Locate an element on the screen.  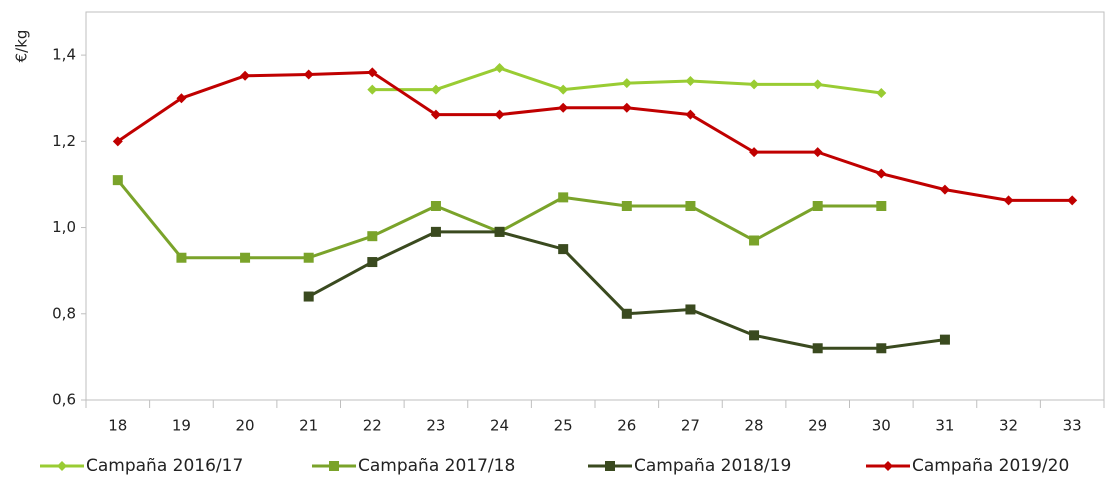
x-tick-label: 31 is located at coordinates (944, 426).